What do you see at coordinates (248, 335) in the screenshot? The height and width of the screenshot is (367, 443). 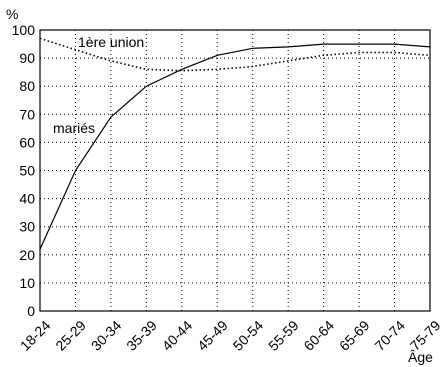 I see `x-tick-label: 50-54` at bounding box center [248, 335].